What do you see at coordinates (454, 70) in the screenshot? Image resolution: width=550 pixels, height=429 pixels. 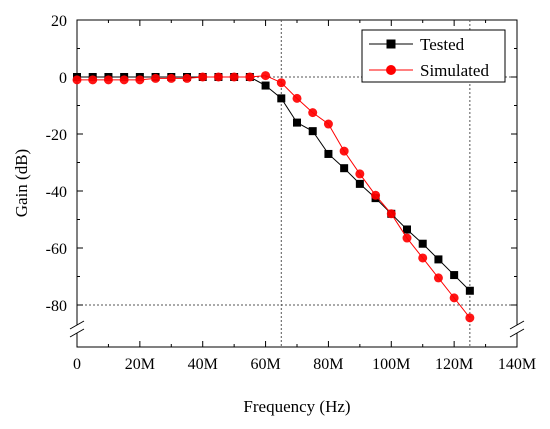 I see `legend-simulated-label: Simulated` at bounding box center [454, 70].